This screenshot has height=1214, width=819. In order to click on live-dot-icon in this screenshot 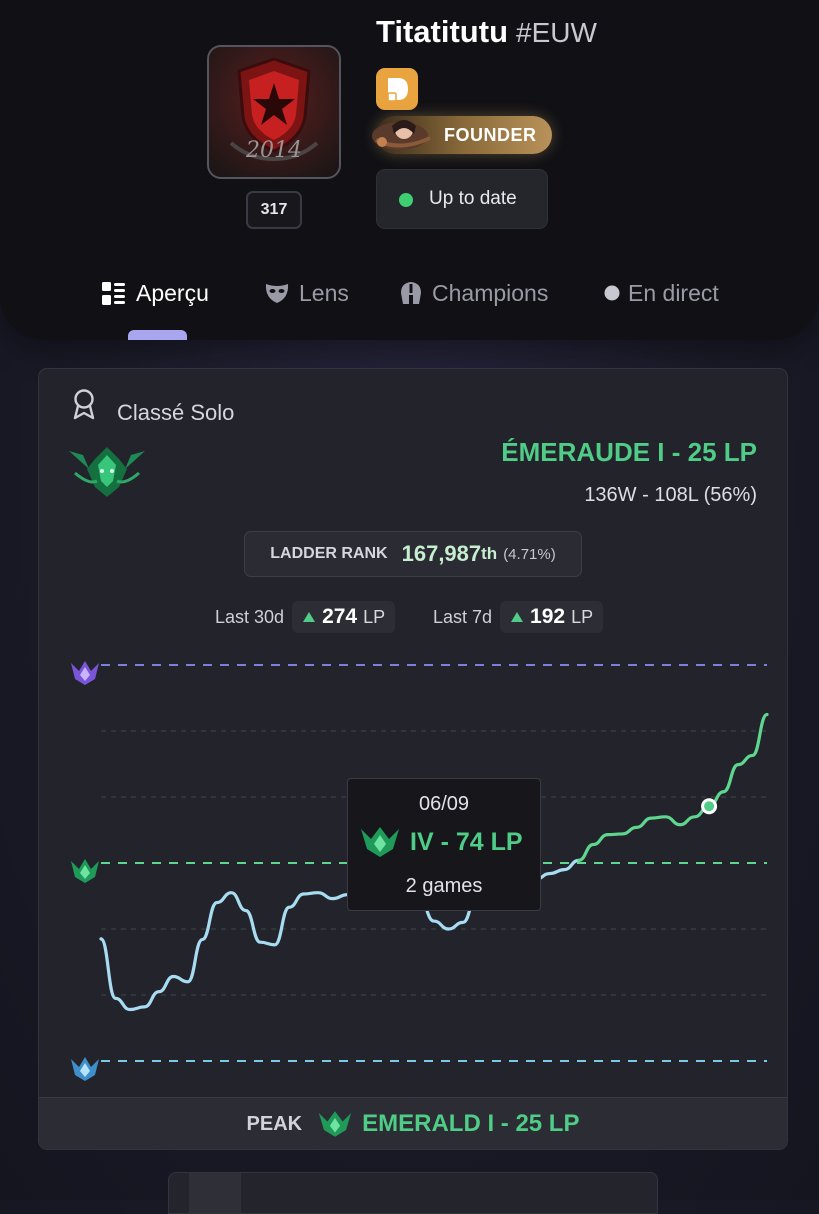, I will do `click(612, 293)`.